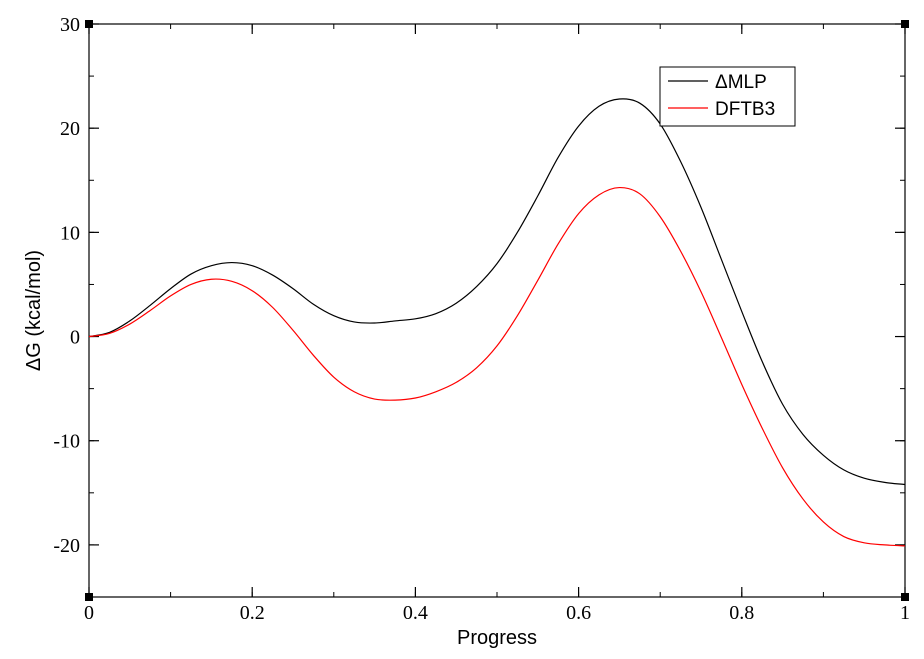  I want to click on y-tick-label: 30, so click(70, 25).